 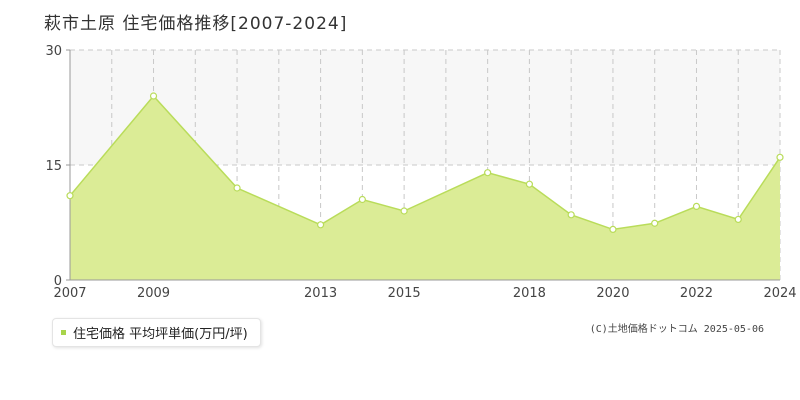 What do you see at coordinates (404, 293) in the screenshot?
I see `x-tick-label: 2015` at bounding box center [404, 293].